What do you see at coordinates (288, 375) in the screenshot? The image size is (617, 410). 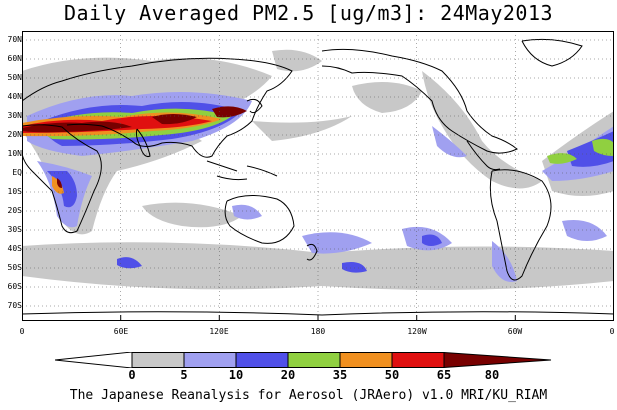 I see `colorbar-label: 20` at bounding box center [288, 375].